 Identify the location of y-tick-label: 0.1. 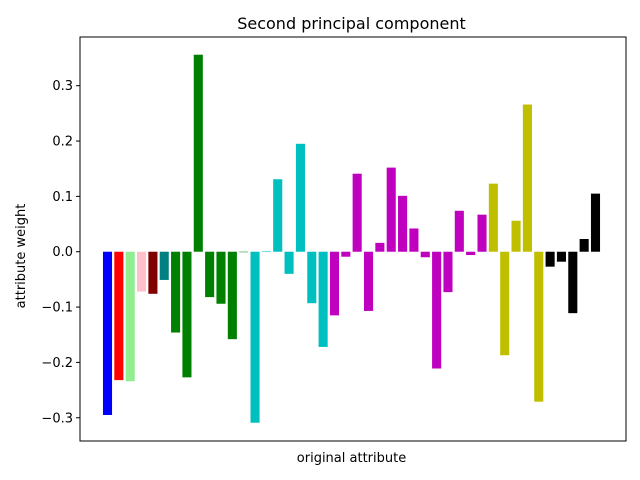
(62, 197).